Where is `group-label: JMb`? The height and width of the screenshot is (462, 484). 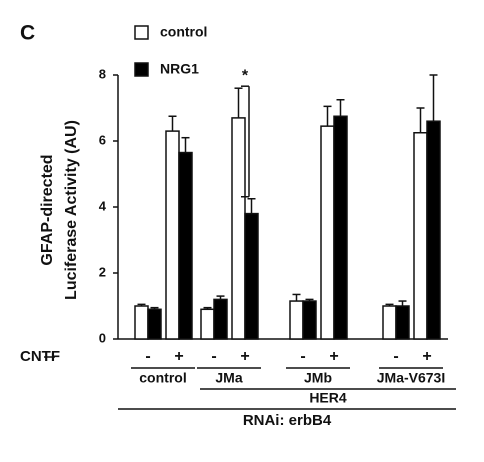
group-label: JMb is located at coordinates (318, 378).